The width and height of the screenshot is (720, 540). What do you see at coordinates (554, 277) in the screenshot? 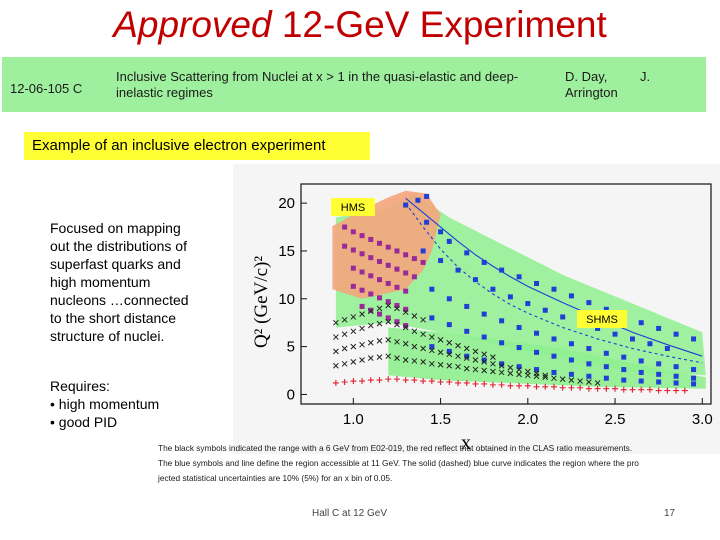
I see `solid-curve` at bounding box center [554, 277].